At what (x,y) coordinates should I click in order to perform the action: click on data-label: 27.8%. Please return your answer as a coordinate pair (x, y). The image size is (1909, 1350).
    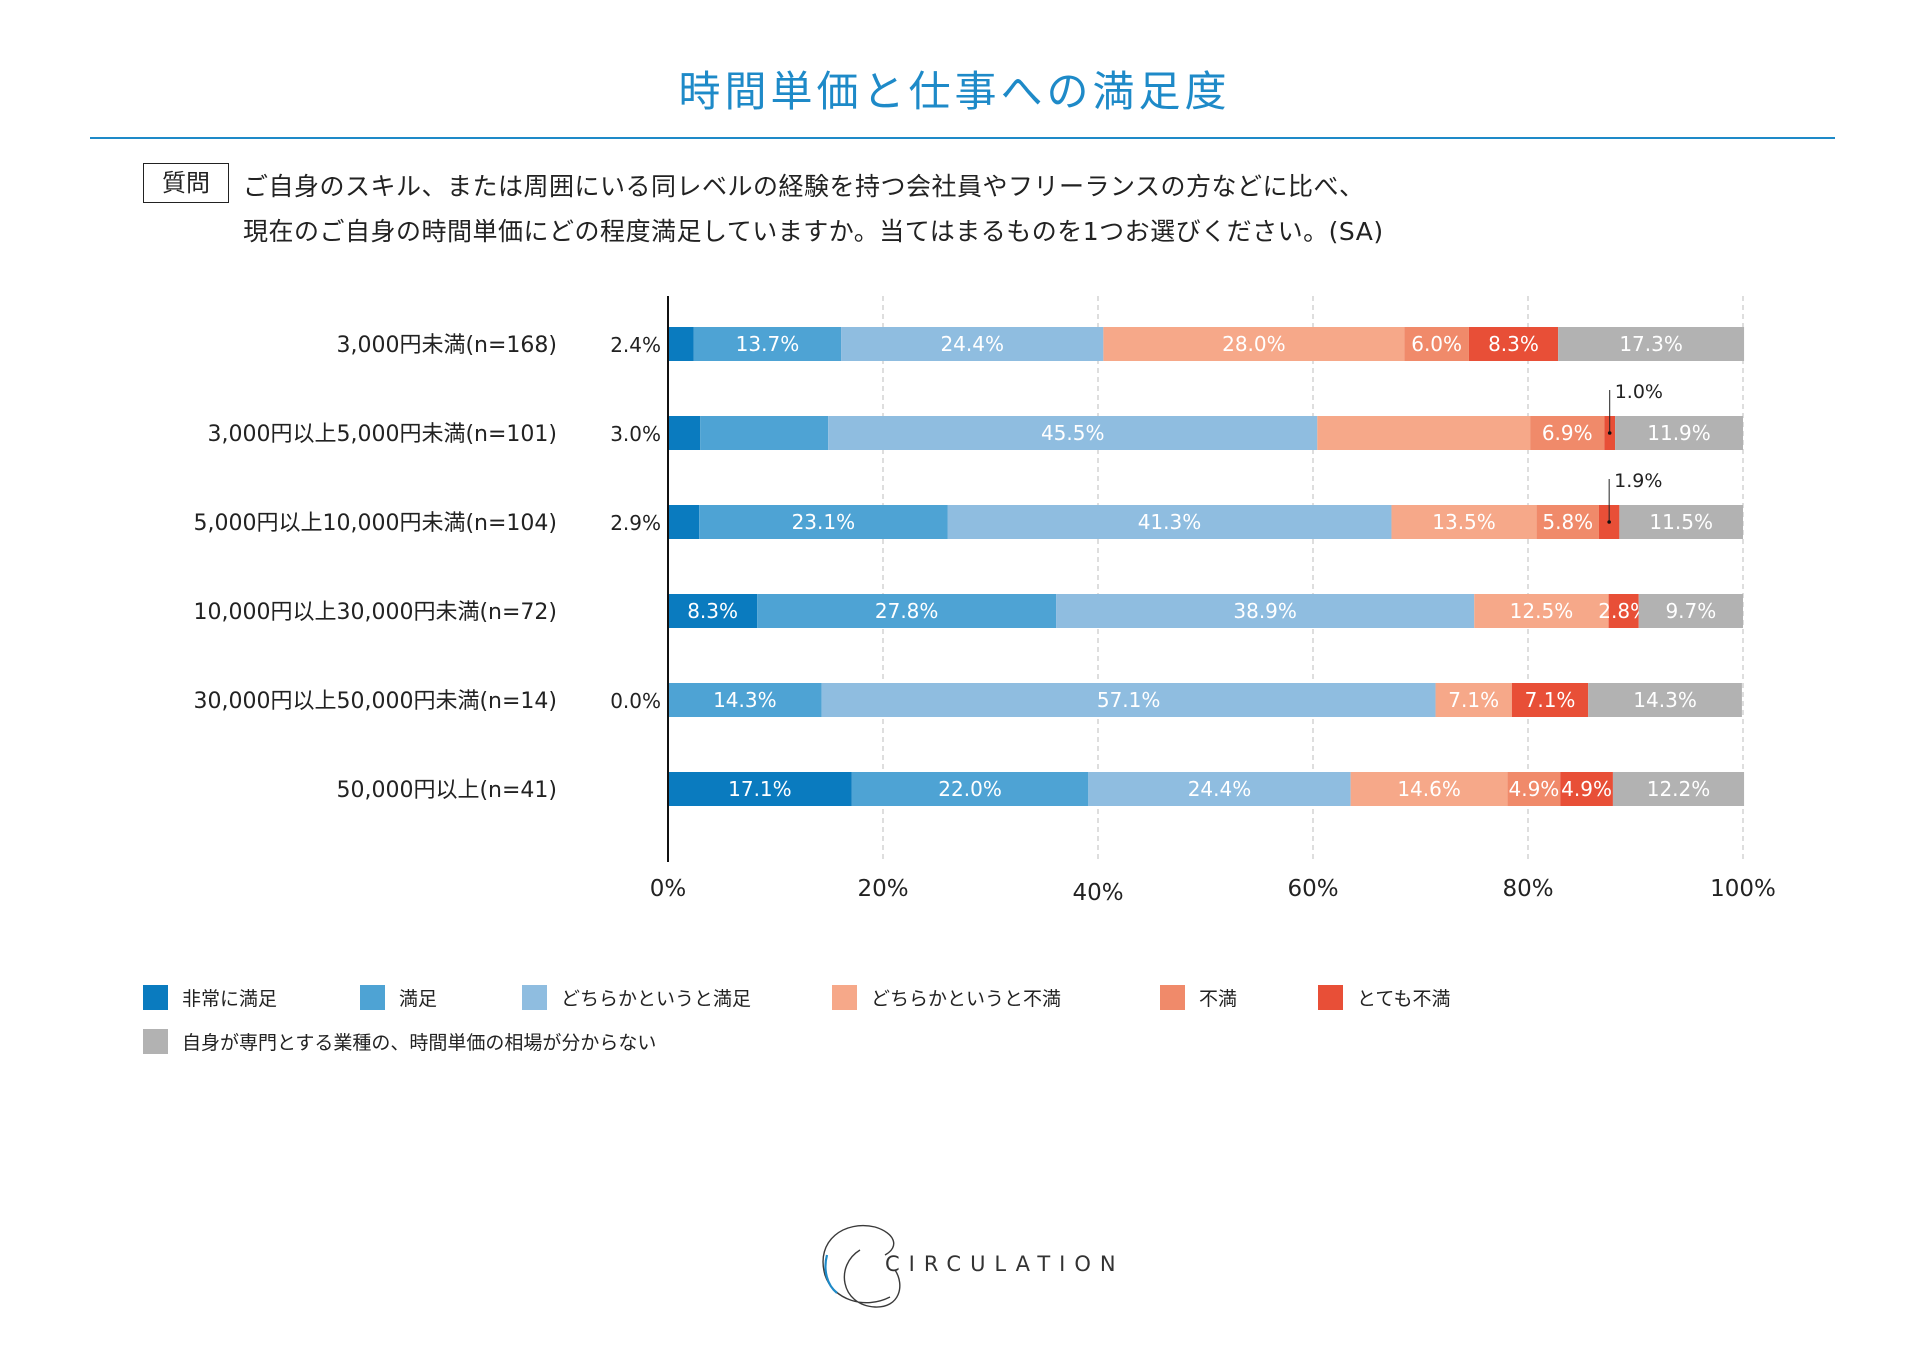
    Looking at the image, I should click on (907, 611).